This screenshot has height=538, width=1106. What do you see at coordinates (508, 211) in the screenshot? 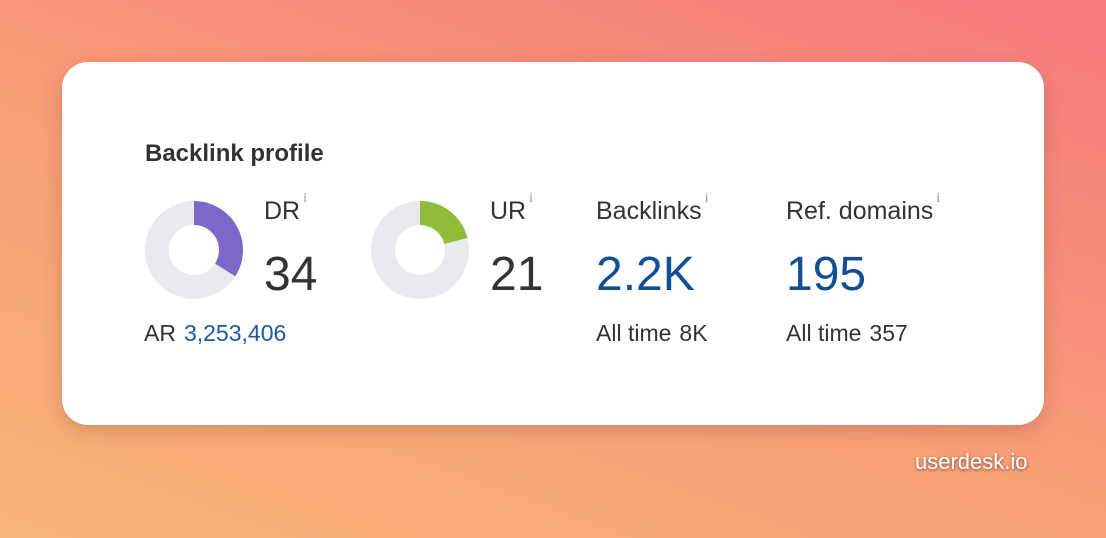
I see `ur-label: UR` at bounding box center [508, 211].